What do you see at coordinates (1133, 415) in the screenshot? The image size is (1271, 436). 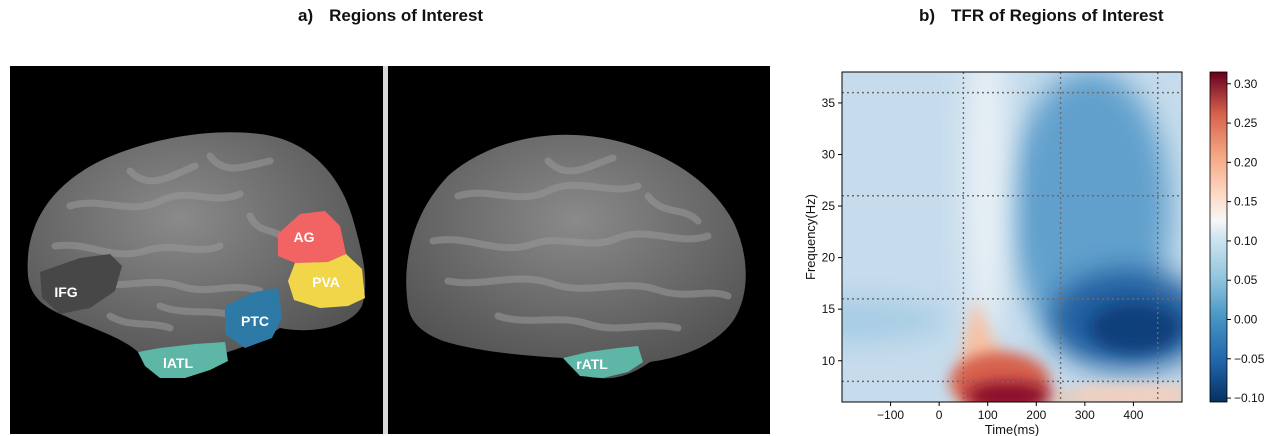 I see `x-tick-label: 400` at bounding box center [1133, 415].